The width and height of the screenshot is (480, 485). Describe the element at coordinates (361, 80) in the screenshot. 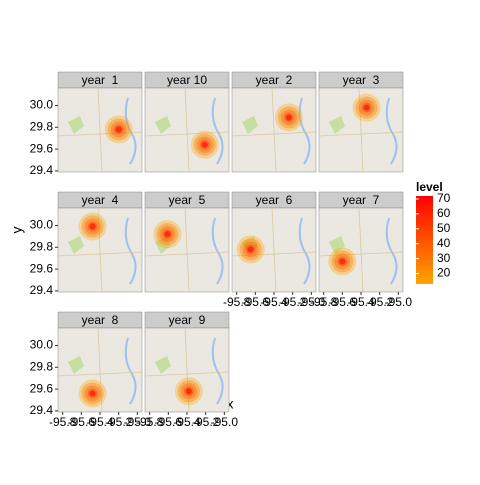

I see `strip-label: year 3` at that location.